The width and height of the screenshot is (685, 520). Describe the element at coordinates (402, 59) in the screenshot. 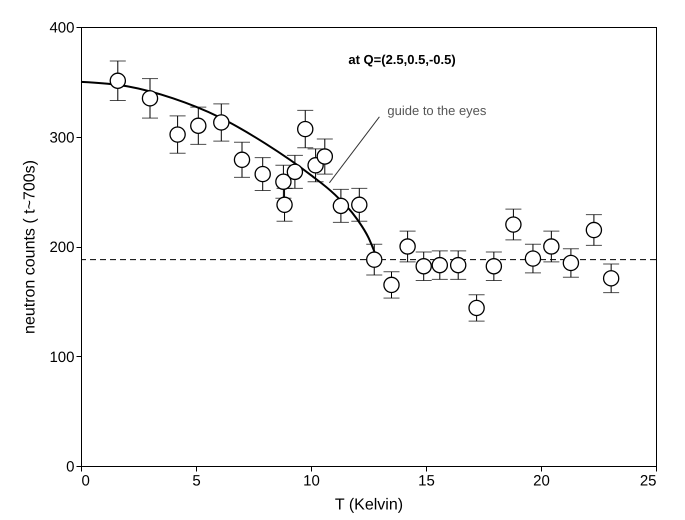

I see `annotation: at Q=(2.5,0.5,-0.5)` at that location.